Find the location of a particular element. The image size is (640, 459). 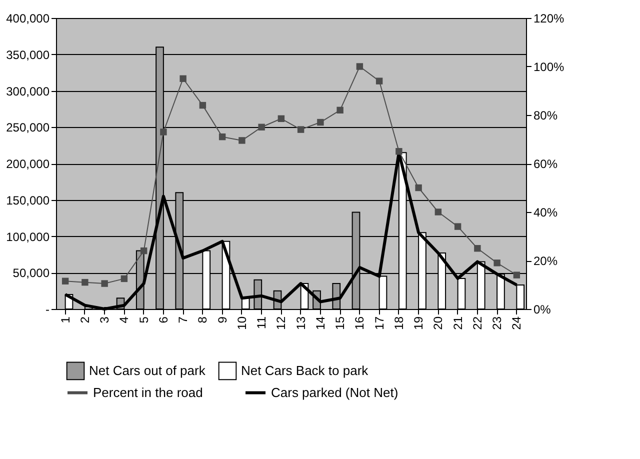

y2-tick-label: 60% is located at coordinates (546, 164).